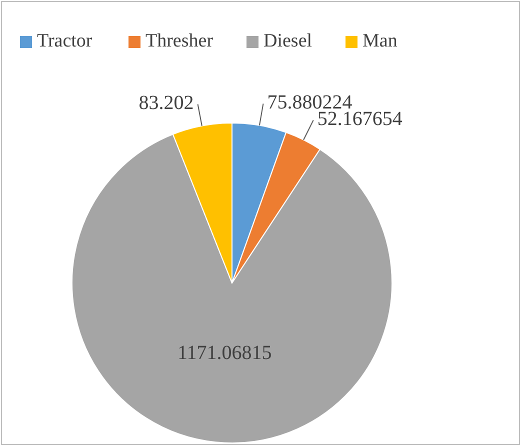  Describe the element at coordinates (380, 41) in the screenshot. I see `legend-label: Man` at that location.